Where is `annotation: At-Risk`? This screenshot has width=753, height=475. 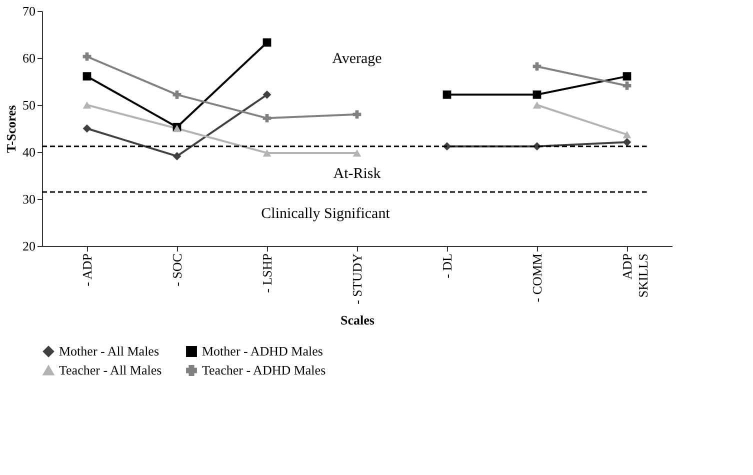 annotation: At-Risk is located at coordinates (357, 174).